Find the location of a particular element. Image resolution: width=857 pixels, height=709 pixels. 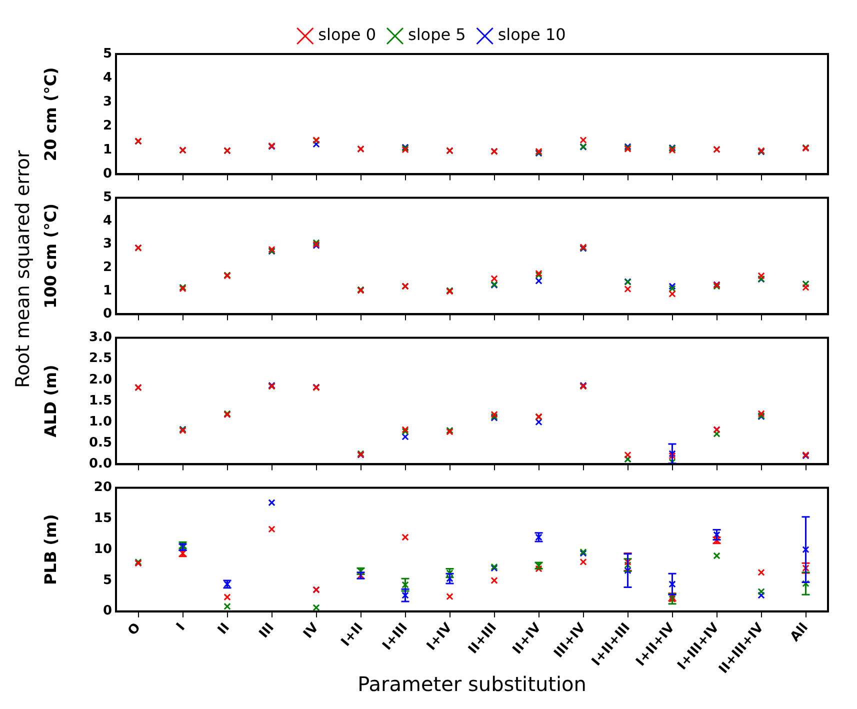

y-tick-label: 1.0 is located at coordinates (100, 422).